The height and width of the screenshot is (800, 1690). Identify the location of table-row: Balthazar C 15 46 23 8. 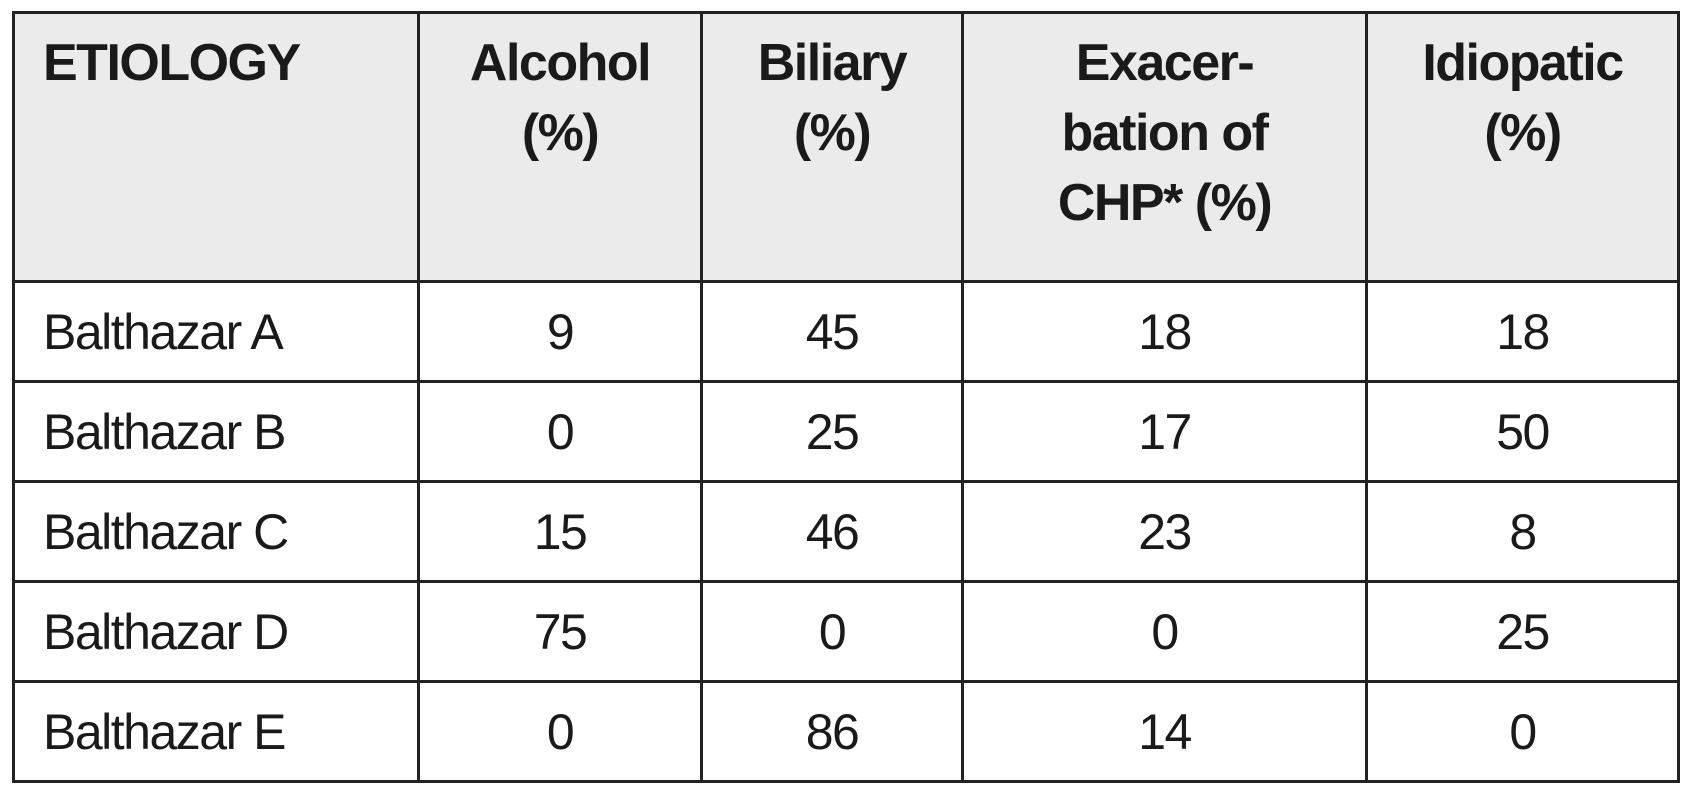
(846, 531).